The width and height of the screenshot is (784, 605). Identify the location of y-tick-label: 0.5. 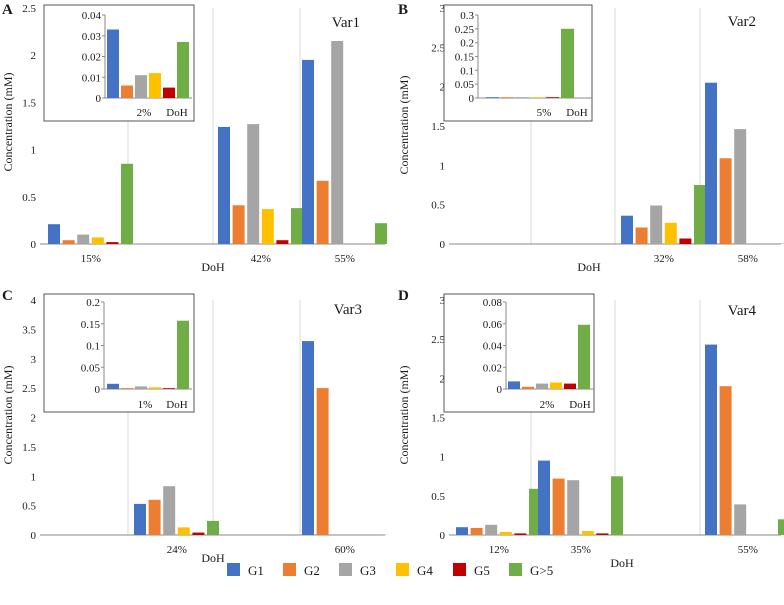
(438, 206).